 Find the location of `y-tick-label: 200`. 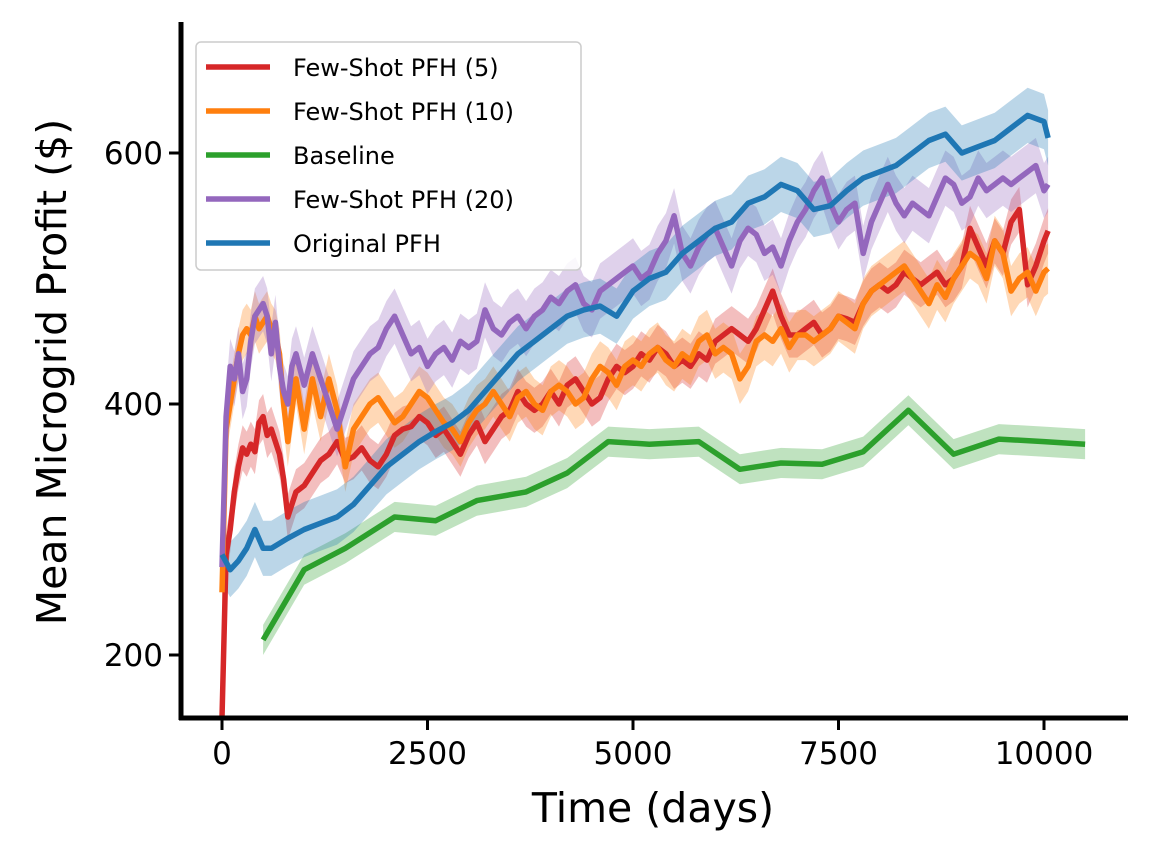

y-tick-label: 200 is located at coordinates (133, 656).